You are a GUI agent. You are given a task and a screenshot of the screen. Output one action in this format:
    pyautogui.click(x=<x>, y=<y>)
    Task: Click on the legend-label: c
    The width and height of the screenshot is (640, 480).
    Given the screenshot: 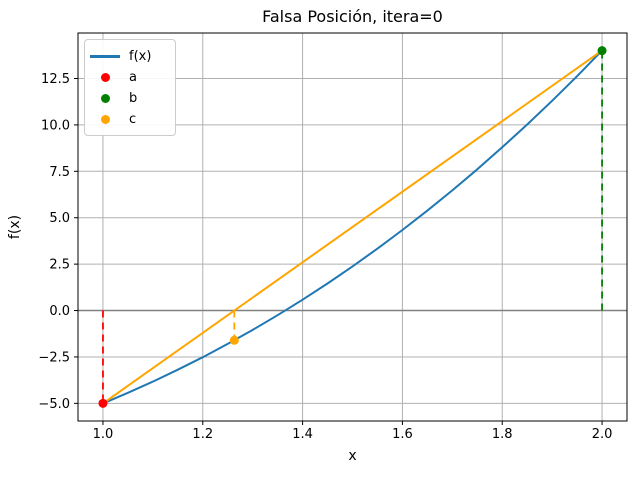 What is the action you would take?
    pyautogui.click(x=133, y=119)
    